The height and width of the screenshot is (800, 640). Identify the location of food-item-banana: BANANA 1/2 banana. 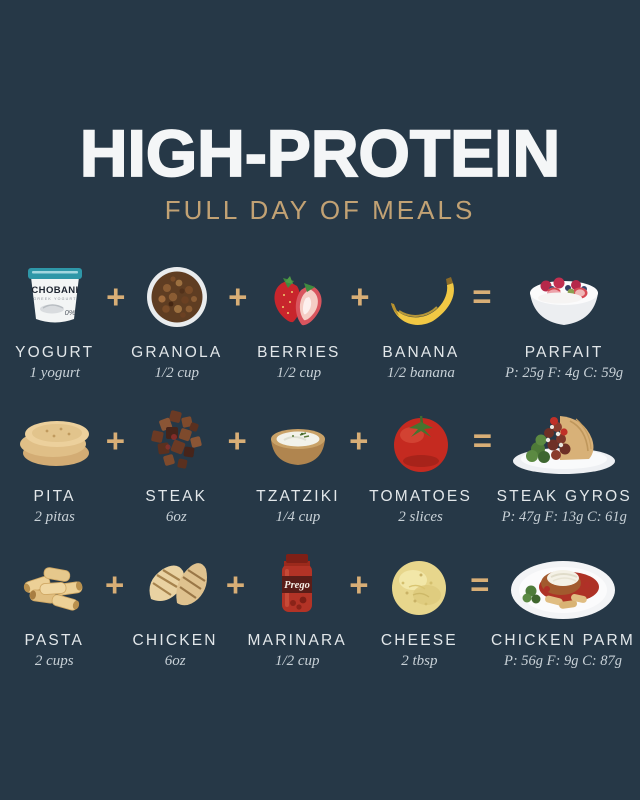
(420, 318).